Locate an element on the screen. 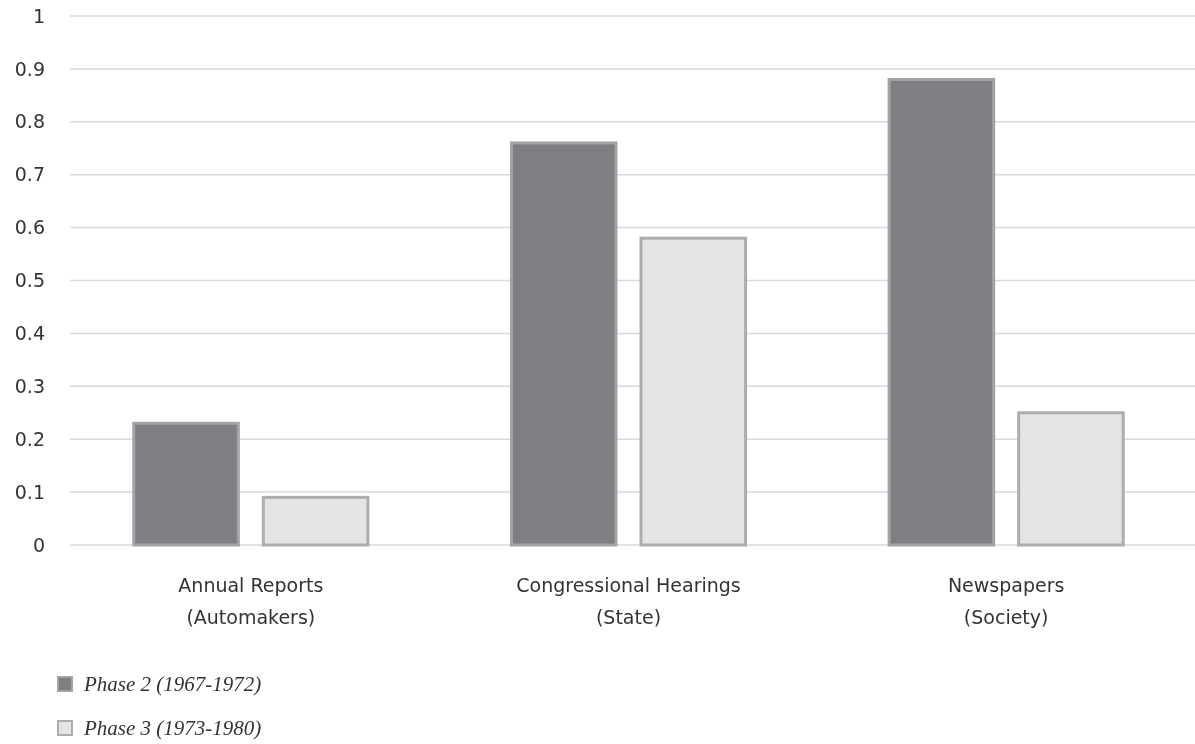 This screenshot has width=1195, height=744. y-tick-label: 1 is located at coordinates (38, 15).